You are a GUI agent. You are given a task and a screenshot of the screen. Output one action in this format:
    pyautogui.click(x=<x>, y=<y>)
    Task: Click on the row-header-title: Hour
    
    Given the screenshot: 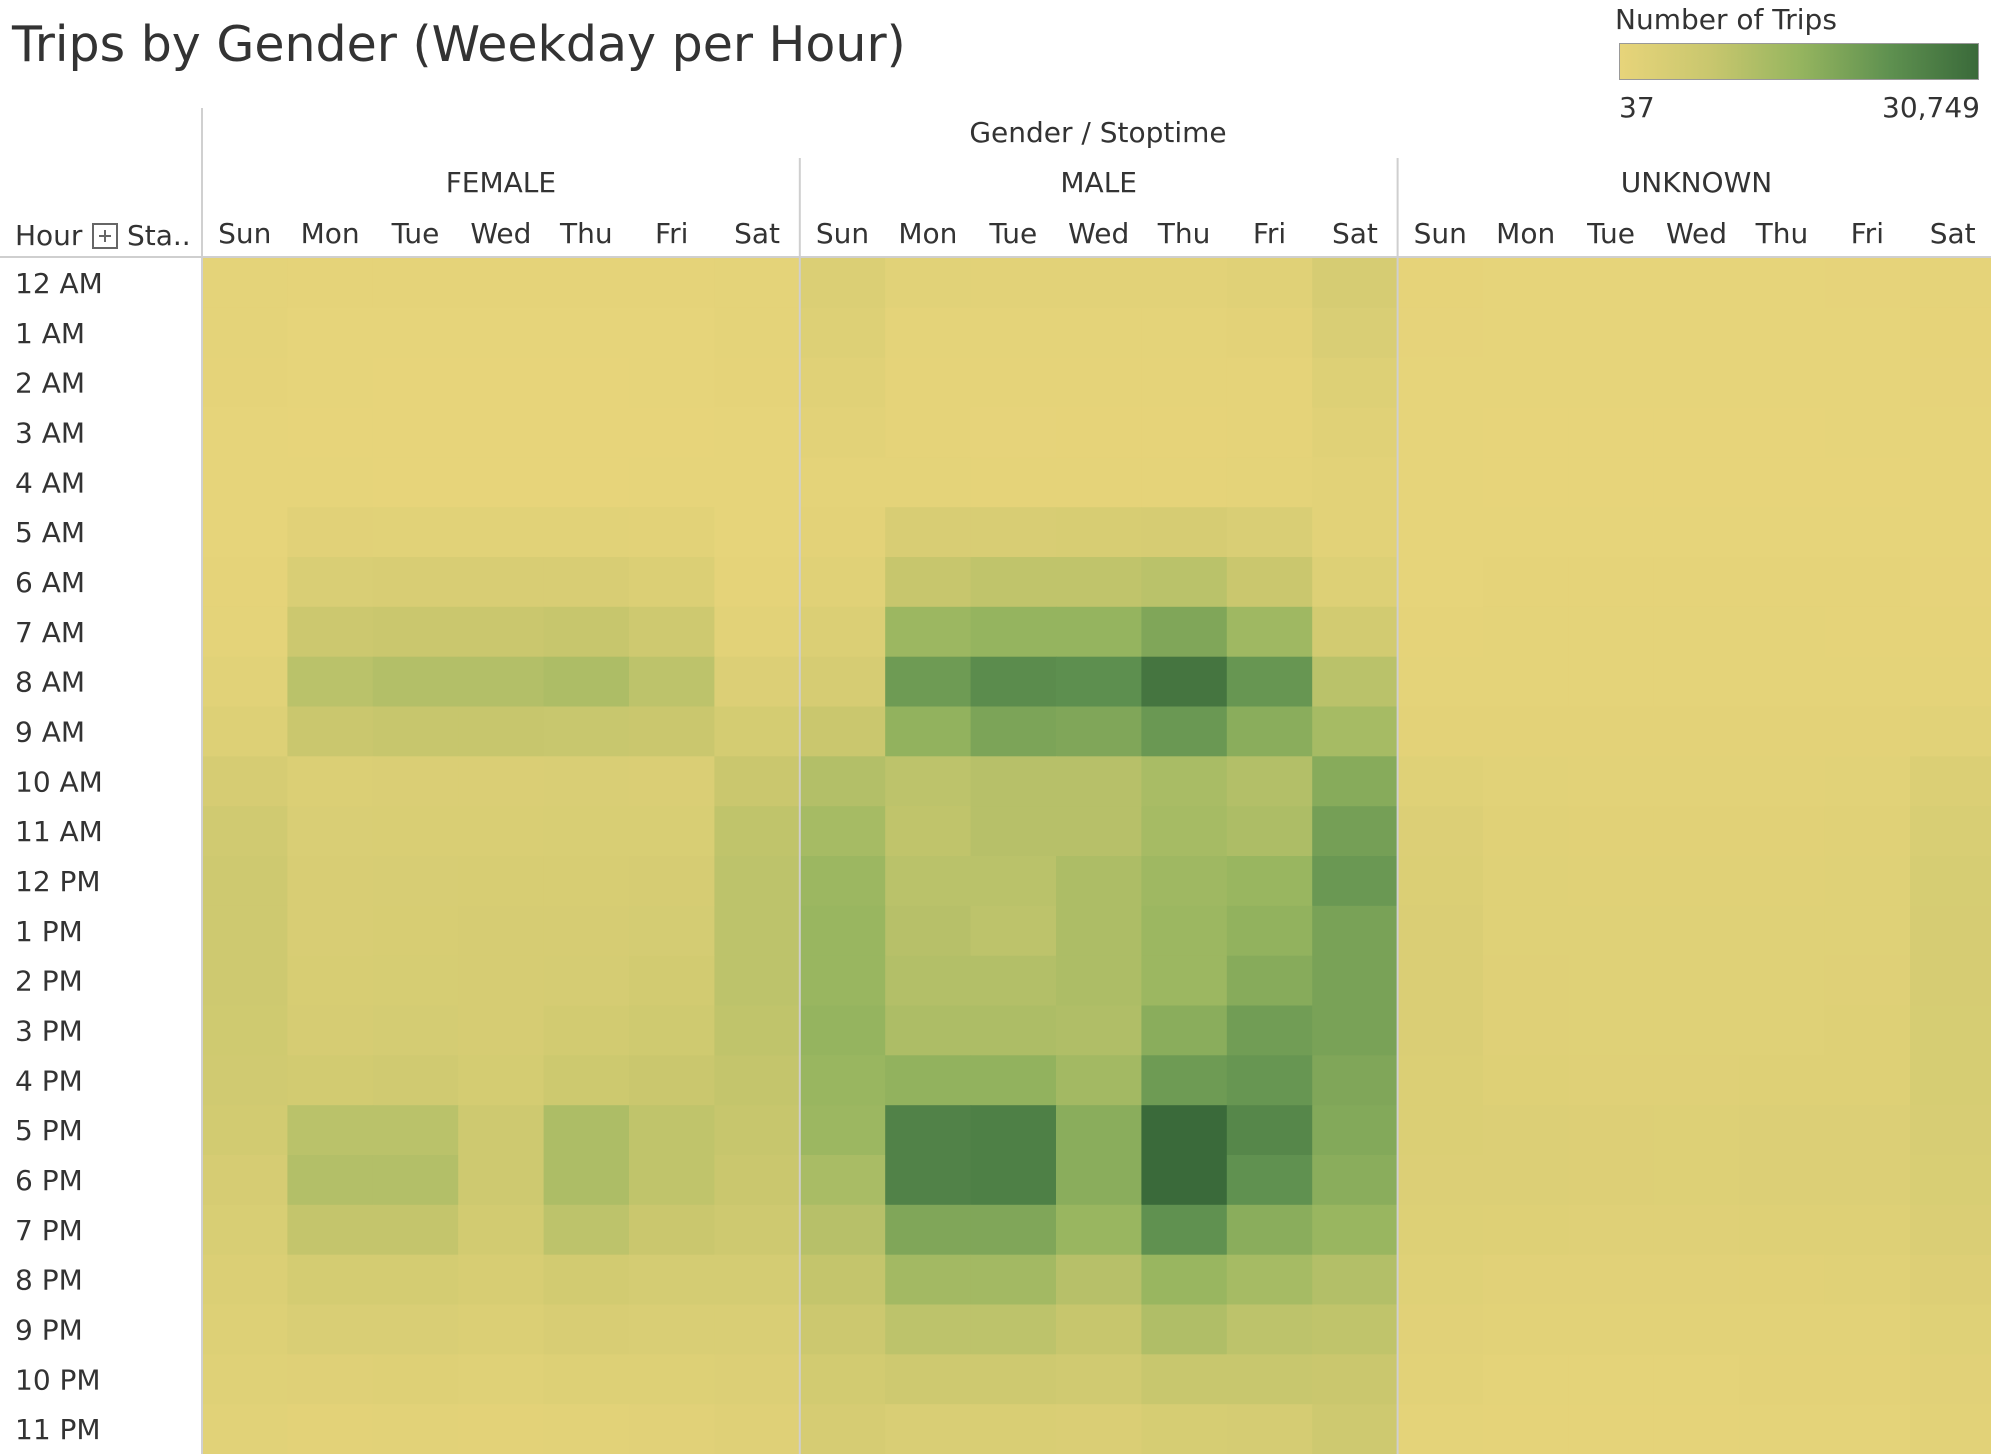 What is the action you would take?
    pyautogui.click(x=49, y=235)
    